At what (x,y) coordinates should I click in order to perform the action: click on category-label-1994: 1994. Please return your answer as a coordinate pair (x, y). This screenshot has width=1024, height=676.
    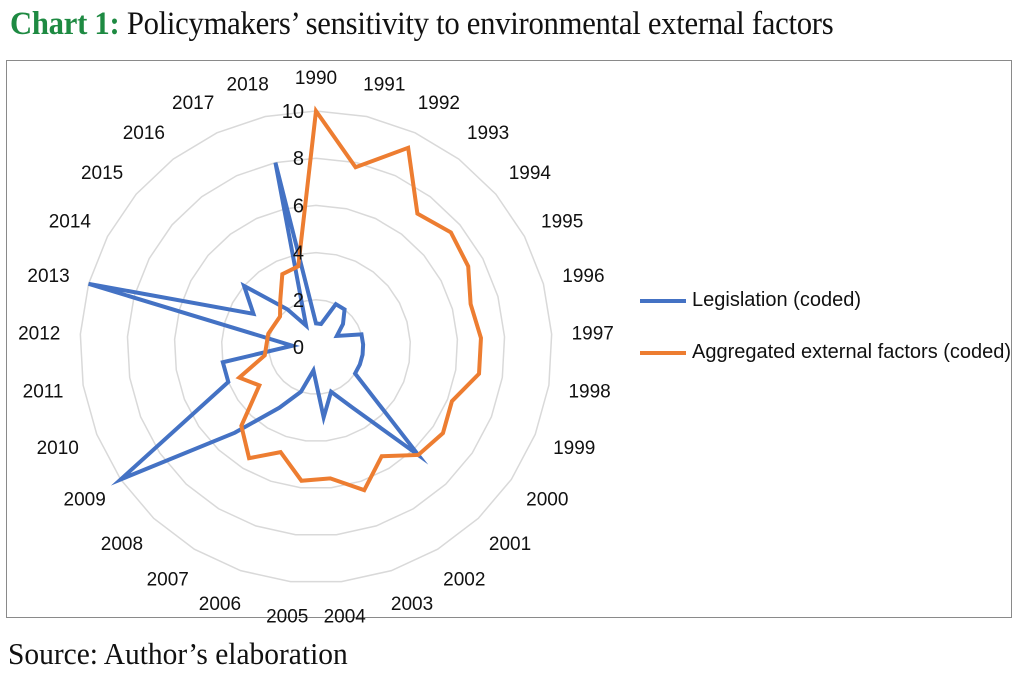
    Looking at the image, I should click on (530, 173).